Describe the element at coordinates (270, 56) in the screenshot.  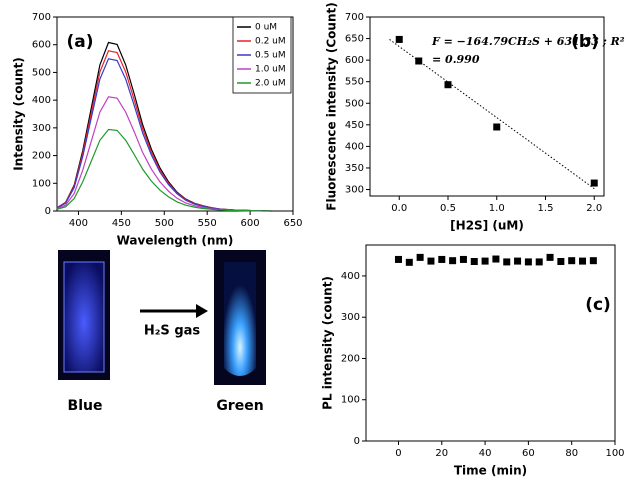
I see `legend-label: 0.5 uM` at that location.